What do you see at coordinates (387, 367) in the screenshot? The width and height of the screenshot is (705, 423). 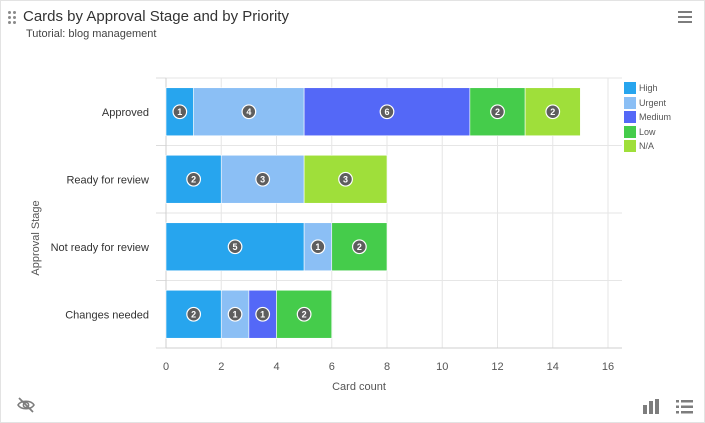 I see `x-tick-label: 8` at bounding box center [387, 367].